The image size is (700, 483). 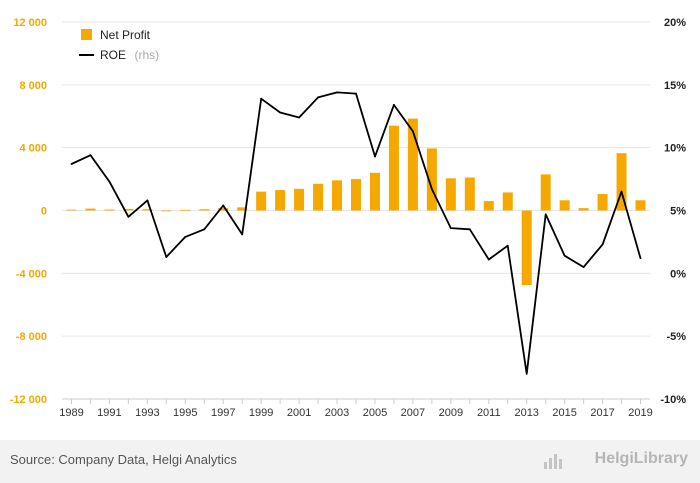 I want to click on bar-net-profit-2007, so click(x=412, y=164).